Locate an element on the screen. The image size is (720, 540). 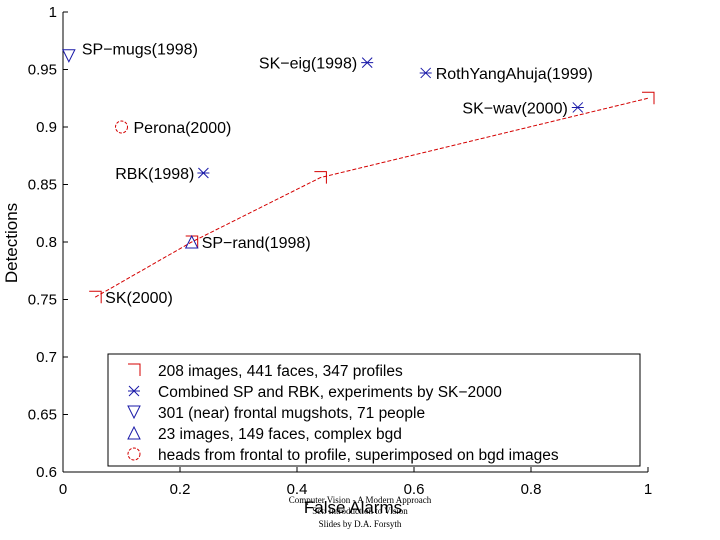
point-label: SK(2000) is located at coordinates (139, 298).